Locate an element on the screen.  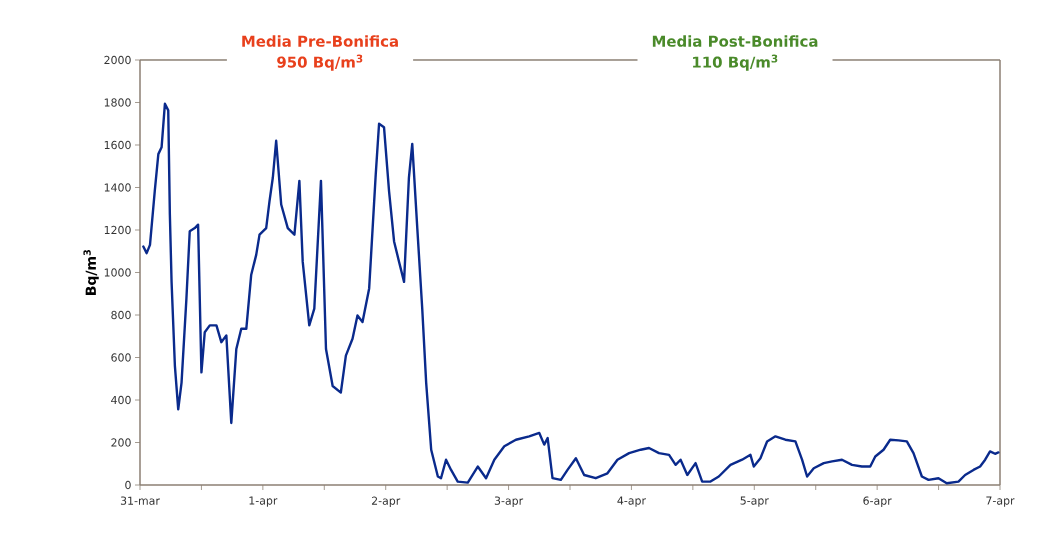
x-tick-label: 7-apr is located at coordinates (1000, 501).